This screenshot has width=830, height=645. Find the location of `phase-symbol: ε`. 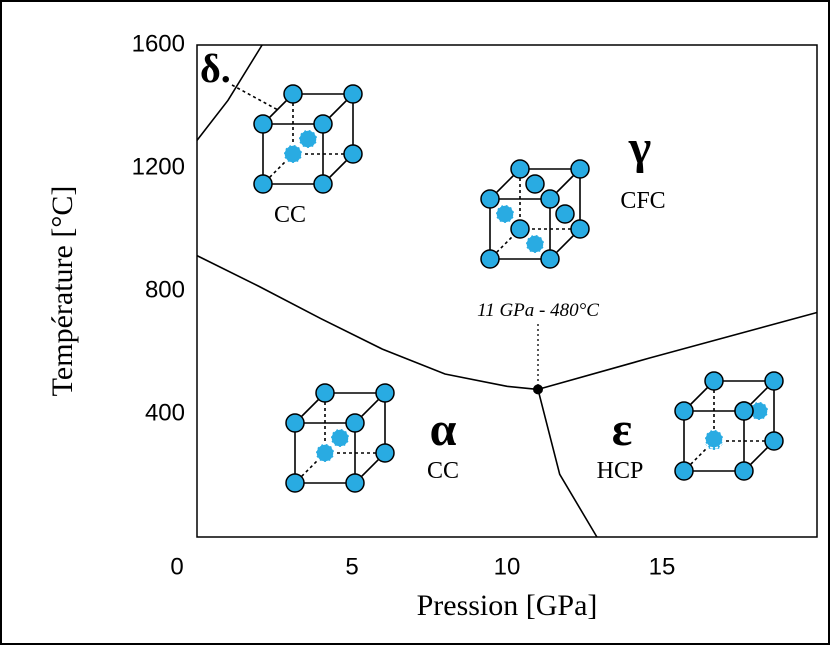

phase-symbol: ε is located at coordinates (622, 429).